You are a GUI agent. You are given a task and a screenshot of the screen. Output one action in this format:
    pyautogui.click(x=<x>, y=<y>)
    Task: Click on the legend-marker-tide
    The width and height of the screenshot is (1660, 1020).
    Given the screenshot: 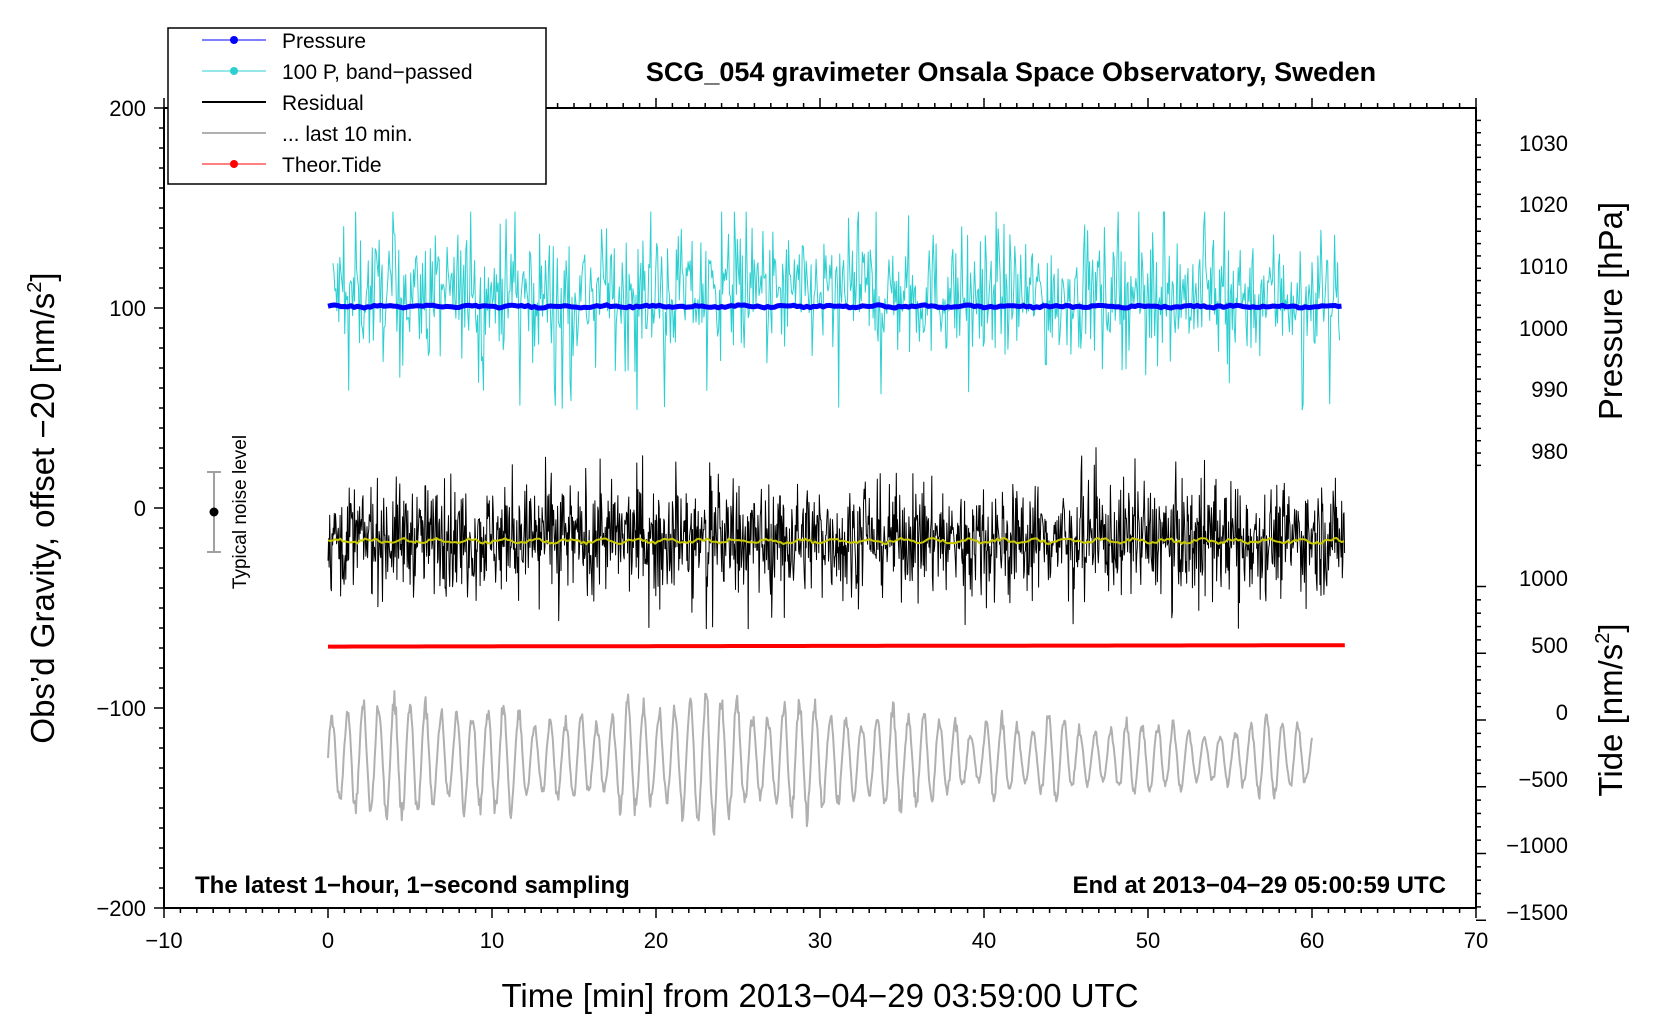 What is the action you would take?
    pyautogui.click(x=234, y=164)
    